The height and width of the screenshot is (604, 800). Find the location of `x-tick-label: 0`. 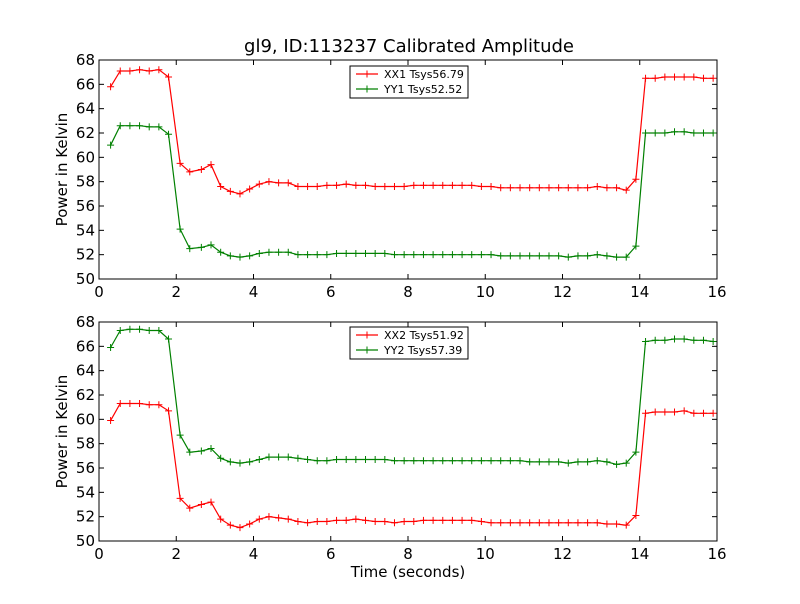

x-tick-label: 0 is located at coordinates (99, 554).